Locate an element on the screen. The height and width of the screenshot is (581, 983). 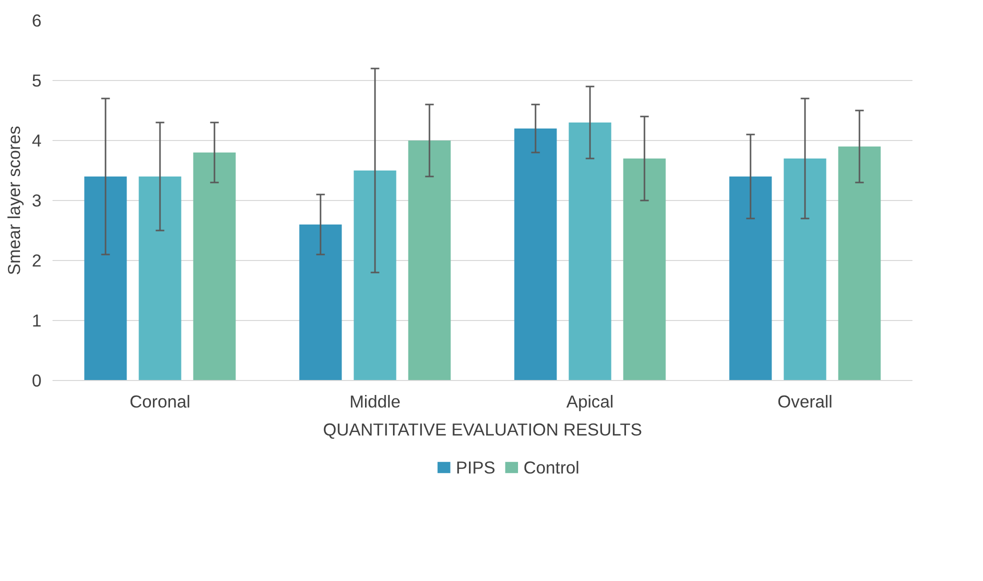
legend-label: Control is located at coordinates (552, 468).